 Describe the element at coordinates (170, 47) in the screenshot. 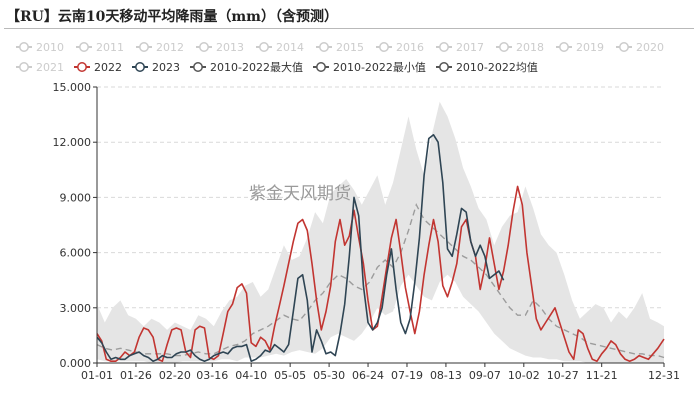

I see `legend-label: 2012` at that location.